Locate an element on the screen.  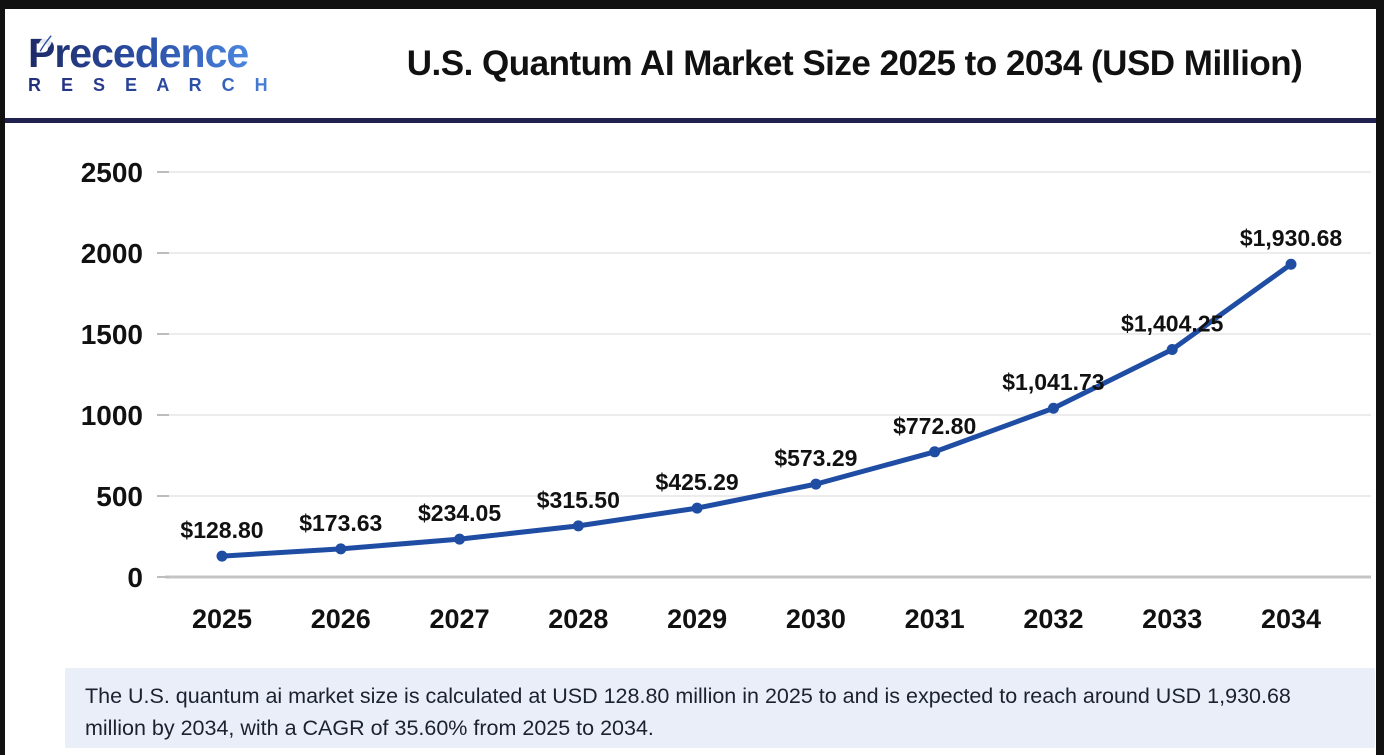
logo-wordmark: Precedence is located at coordinates (138, 52).